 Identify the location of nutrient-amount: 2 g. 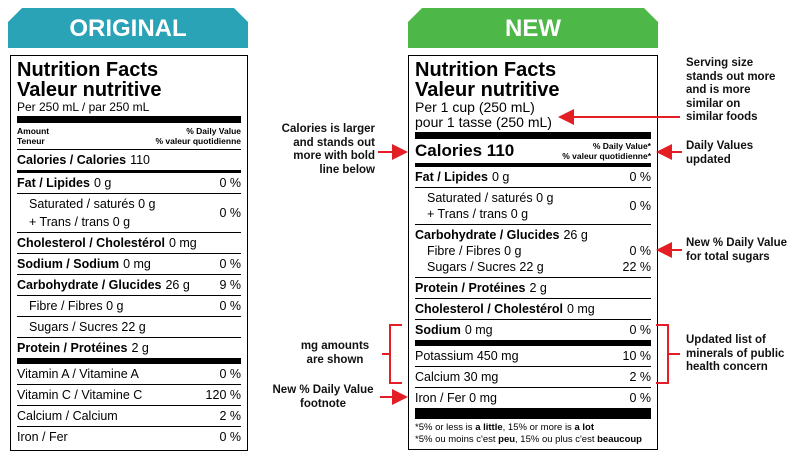
(538, 288).